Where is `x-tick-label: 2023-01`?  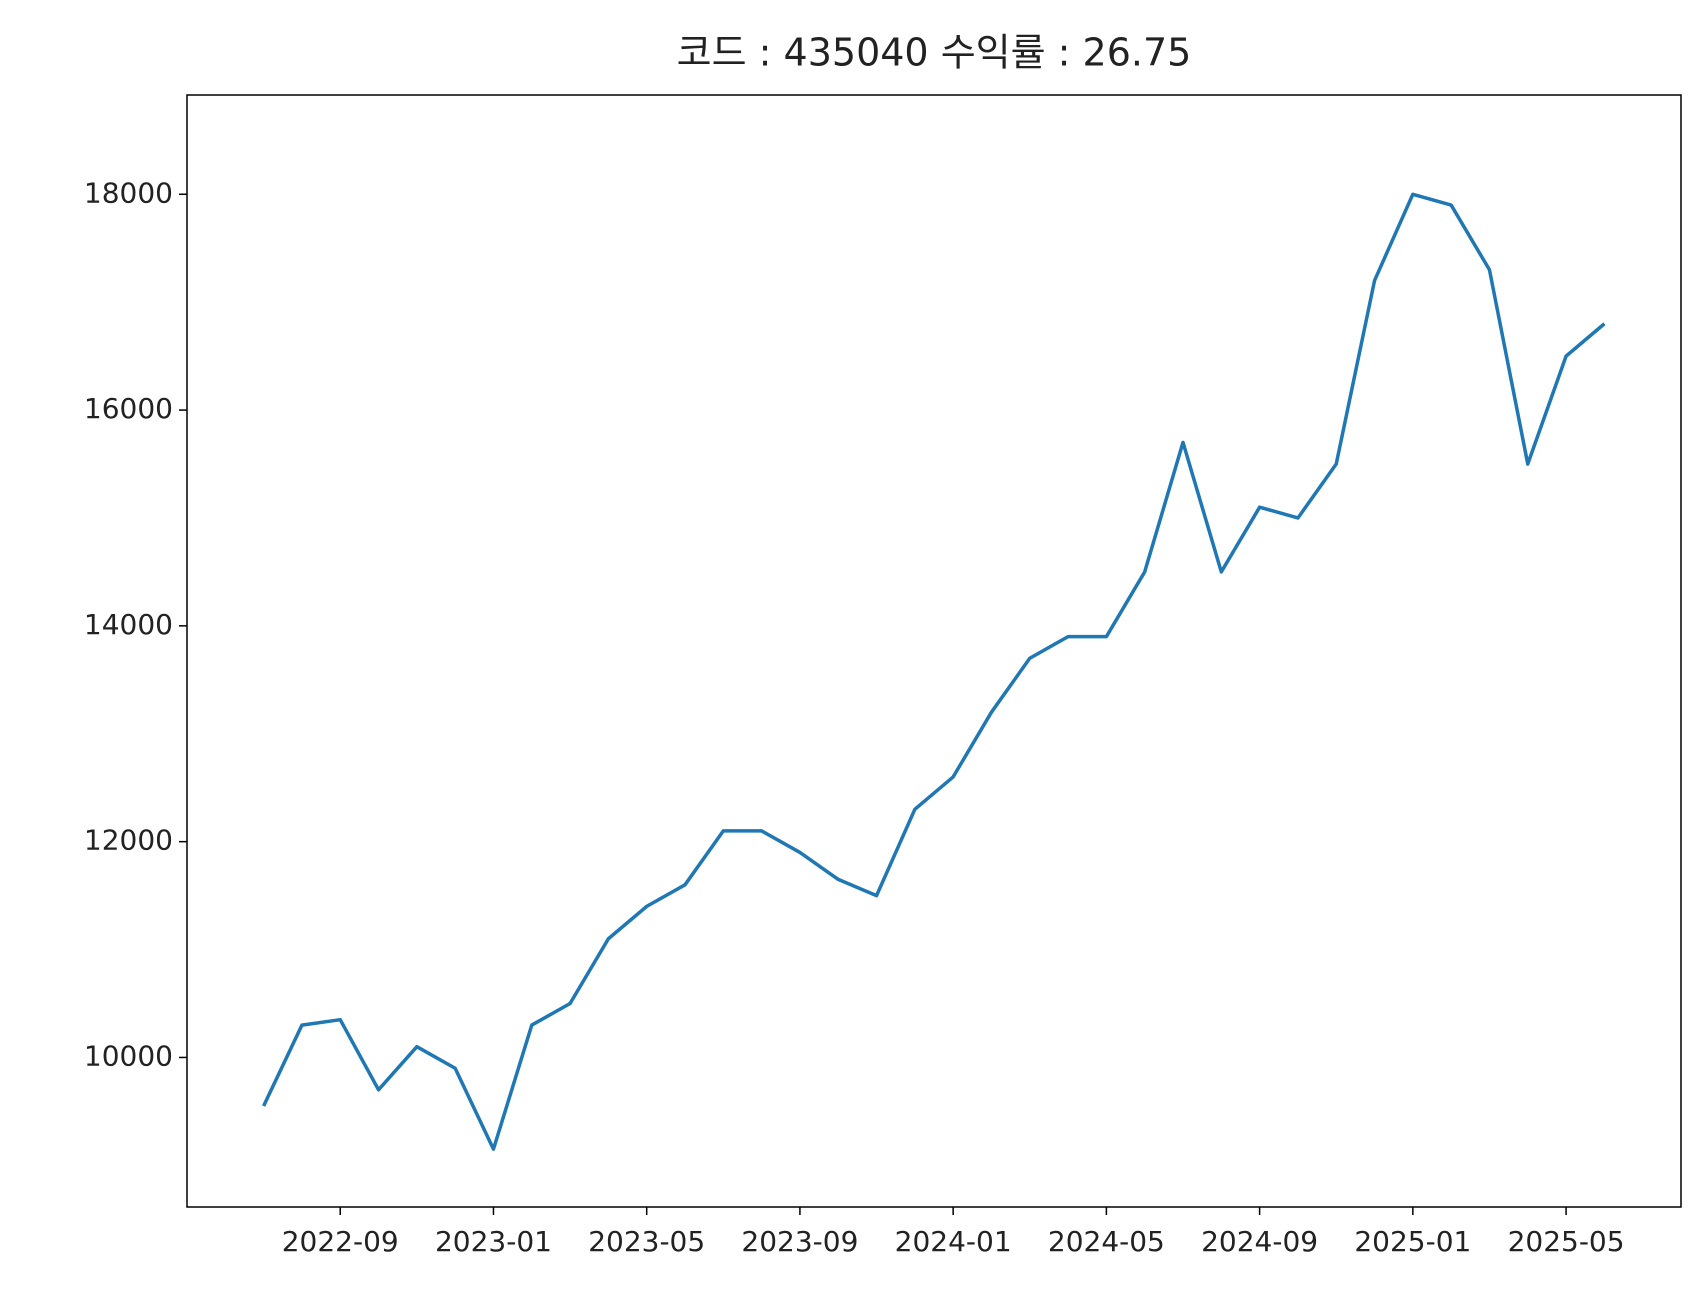
x-tick-label: 2023-01 is located at coordinates (493, 1241).